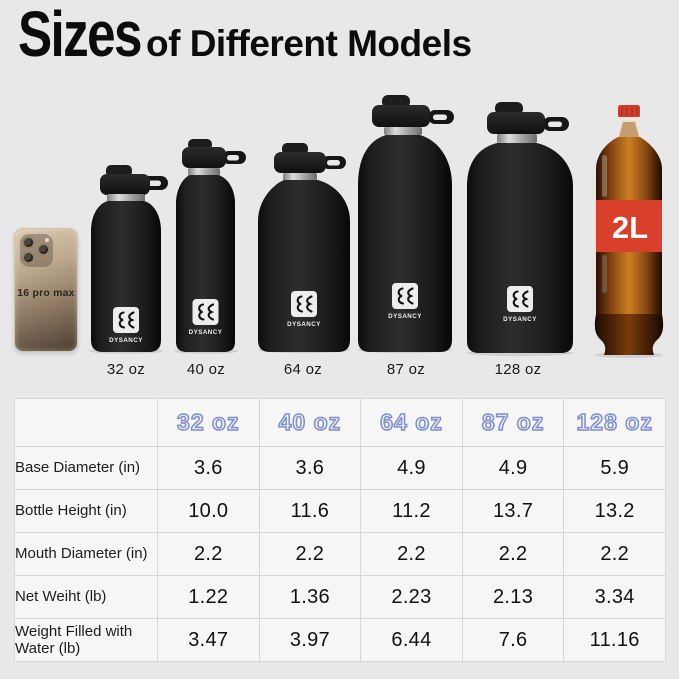 The height and width of the screenshot is (679, 679). Describe the element at coordinates (86, 511) in the screenshot. I see `row-label-bottle-height: Bottle Height (in)` at that location.